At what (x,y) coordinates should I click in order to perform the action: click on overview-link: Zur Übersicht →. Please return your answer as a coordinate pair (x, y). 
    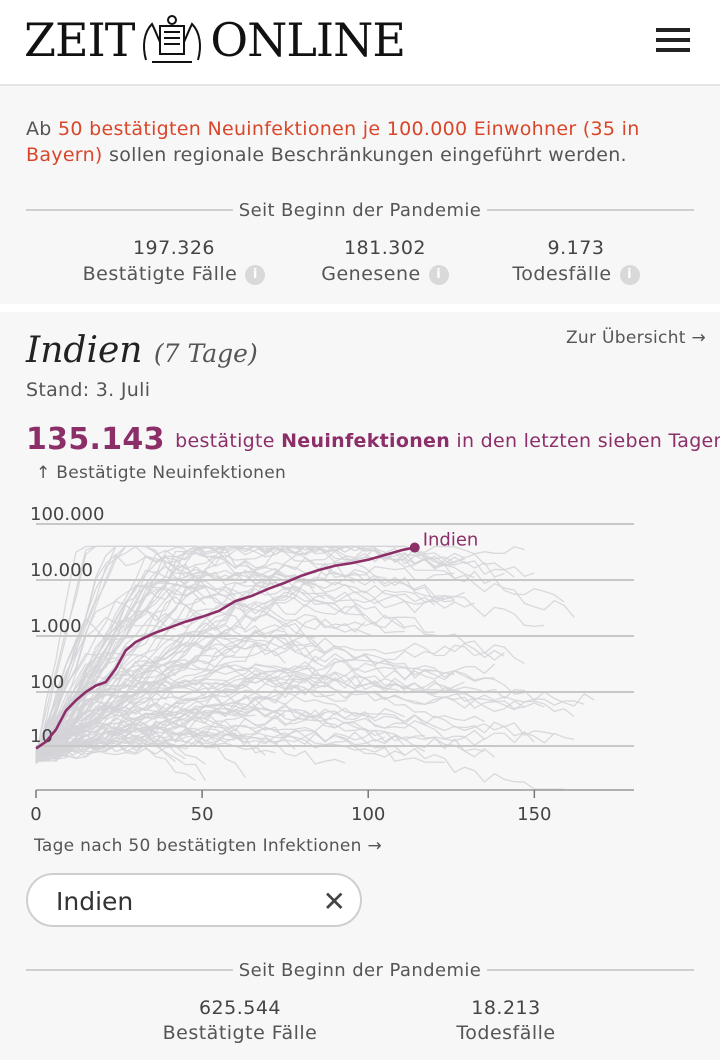
    Looking at the image, I should click on (635, 338).